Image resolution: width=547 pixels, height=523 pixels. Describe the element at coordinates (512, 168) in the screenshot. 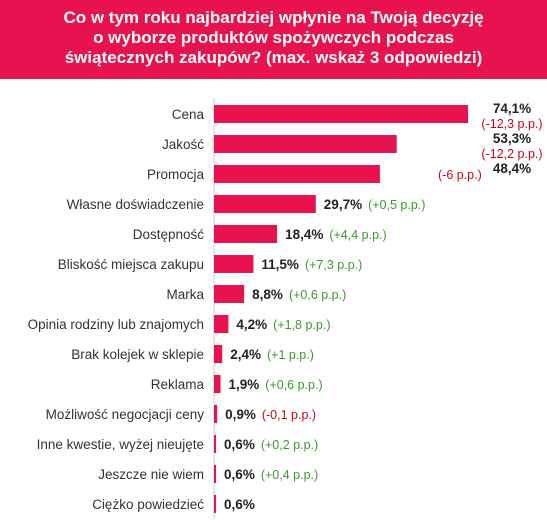

I see `value-label: 48,4%` at that location.